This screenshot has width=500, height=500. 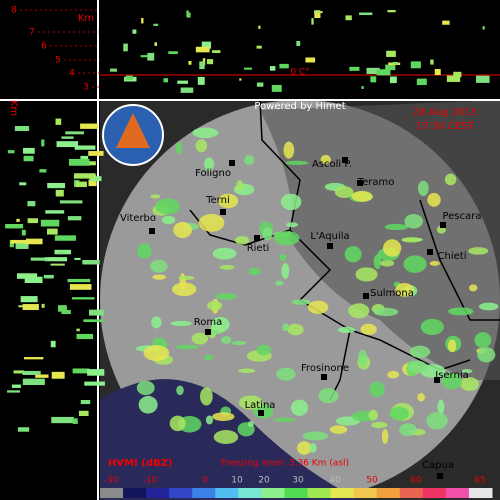 I want to click on city-label: Teramo, so click(x=376, y=182).